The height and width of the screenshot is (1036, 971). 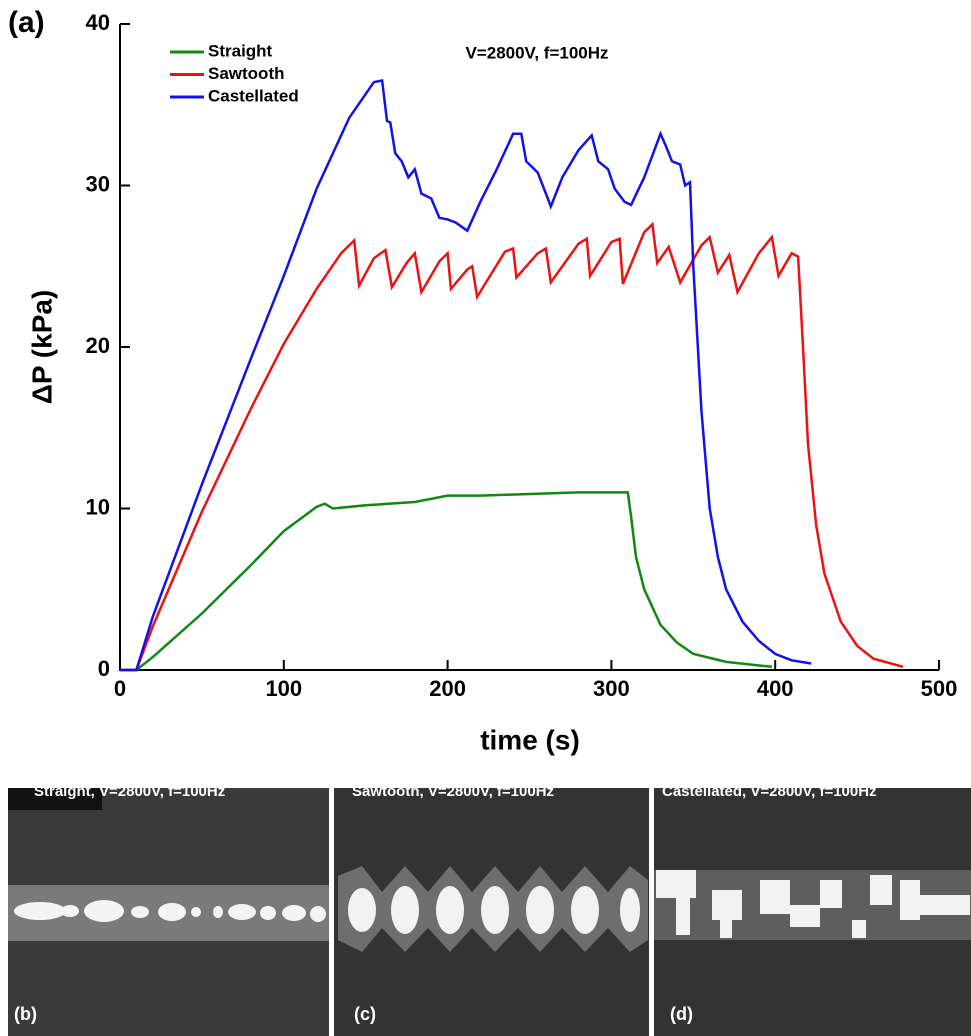 I want to click on x-tick-label: 100, so click(x=283, y=688).